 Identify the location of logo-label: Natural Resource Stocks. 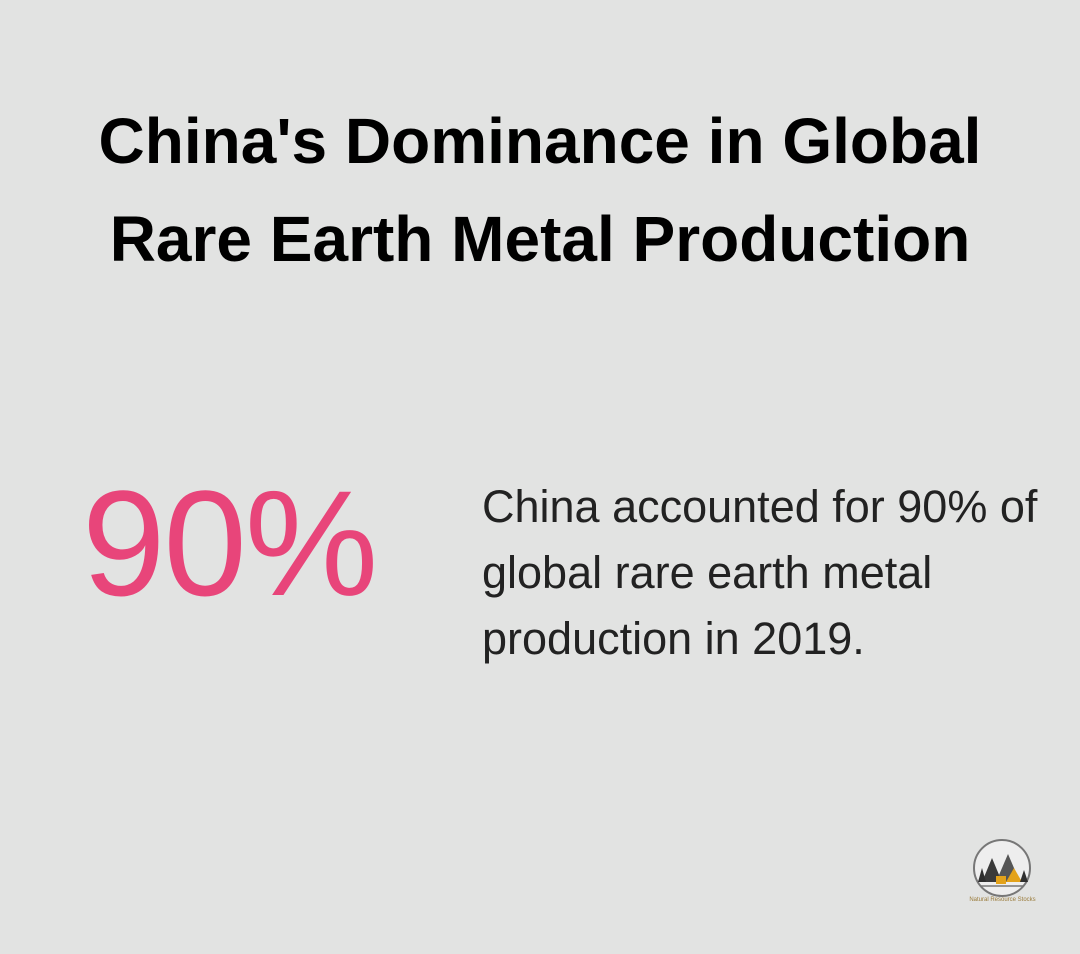
(1002, 900).